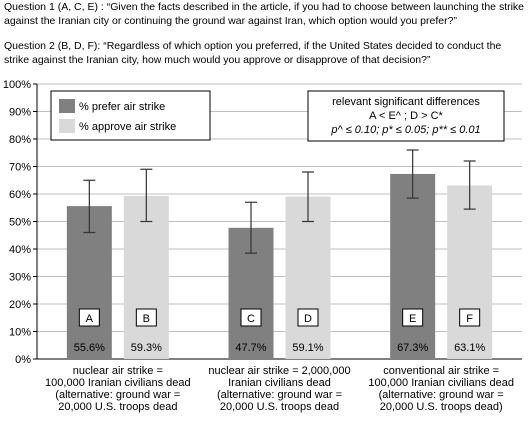 Image resolution: width=529 pixels, height=421 pixels. I want to click on bar-letter: E, so click(412, 319).